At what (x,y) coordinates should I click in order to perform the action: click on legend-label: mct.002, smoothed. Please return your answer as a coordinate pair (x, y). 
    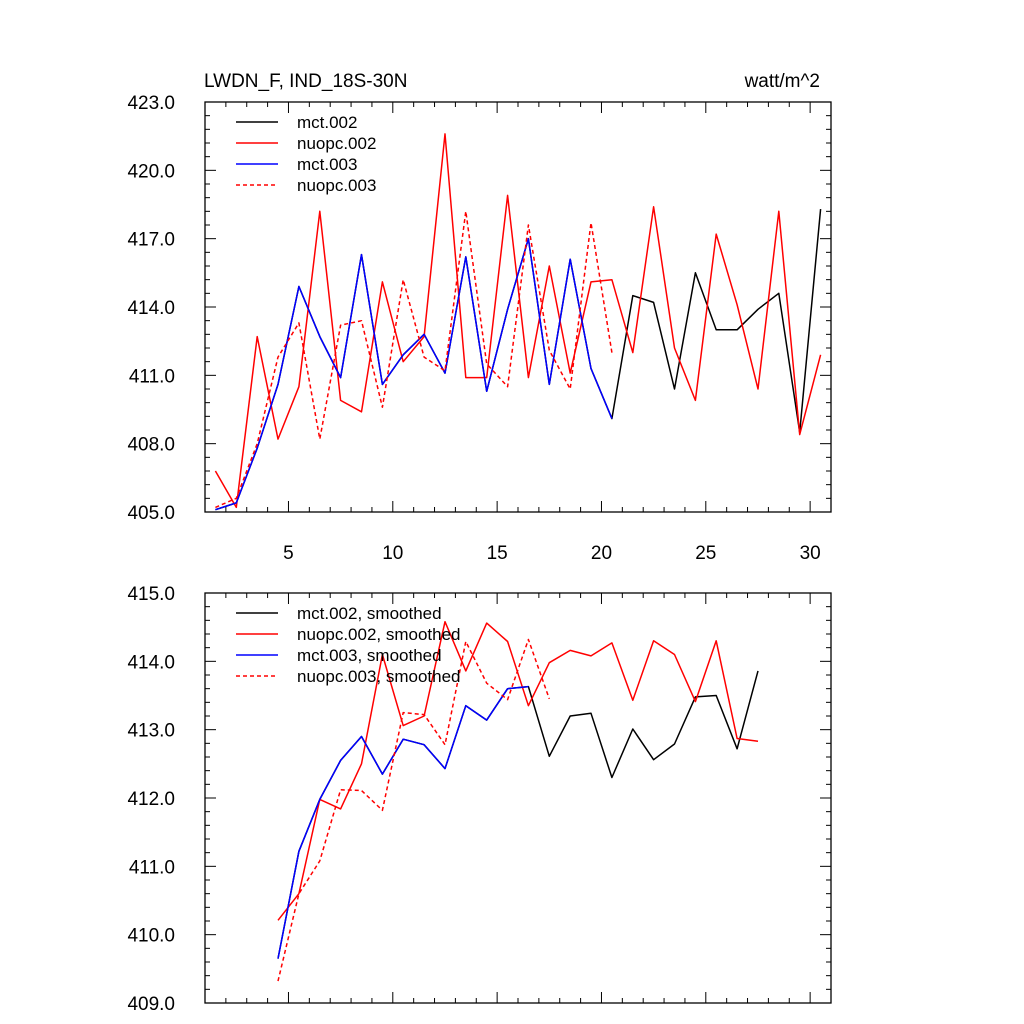
    Looking at the image, I should click on (369, 613).